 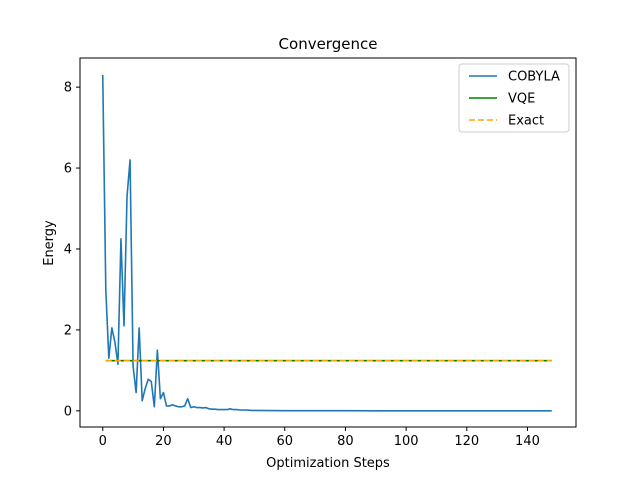 I want to click on legend-label-cobyla: COBYLA, so click(x=534, y=77).